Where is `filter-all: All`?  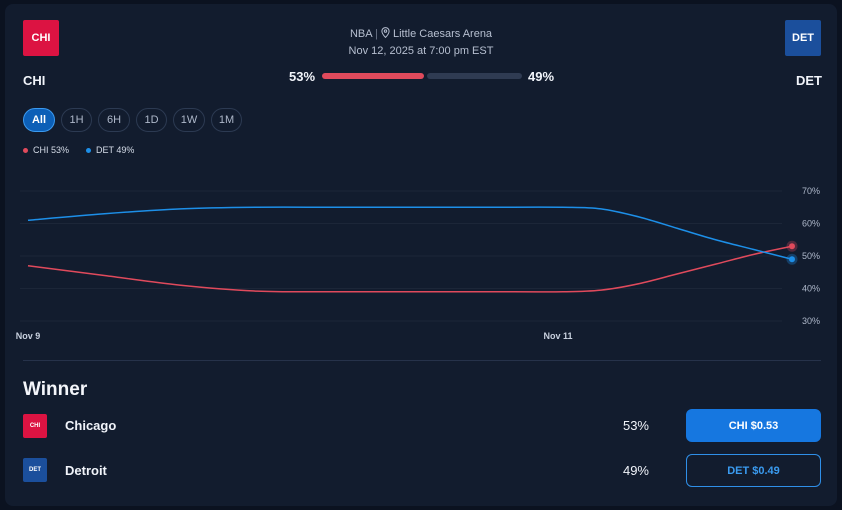 filter-all: All is located at coordinates (39, 120).